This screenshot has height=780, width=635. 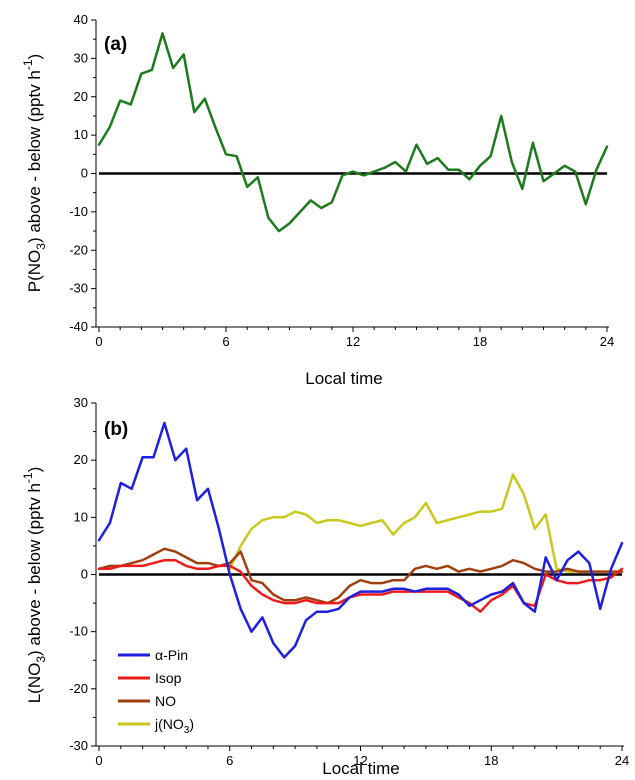 What do you see at coordinates (622, 760) in the screenshot?
I see `panel-b-x-tick-label: 24` at bounding box center [622, 760].